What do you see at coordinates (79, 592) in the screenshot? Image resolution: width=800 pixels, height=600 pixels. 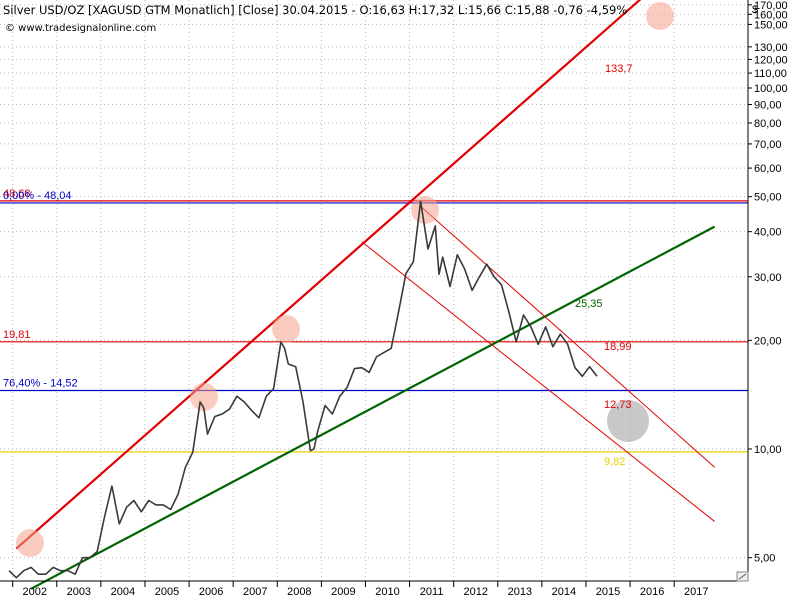 I see `x-tick-label: 2003` at bounding box center [79, 592].